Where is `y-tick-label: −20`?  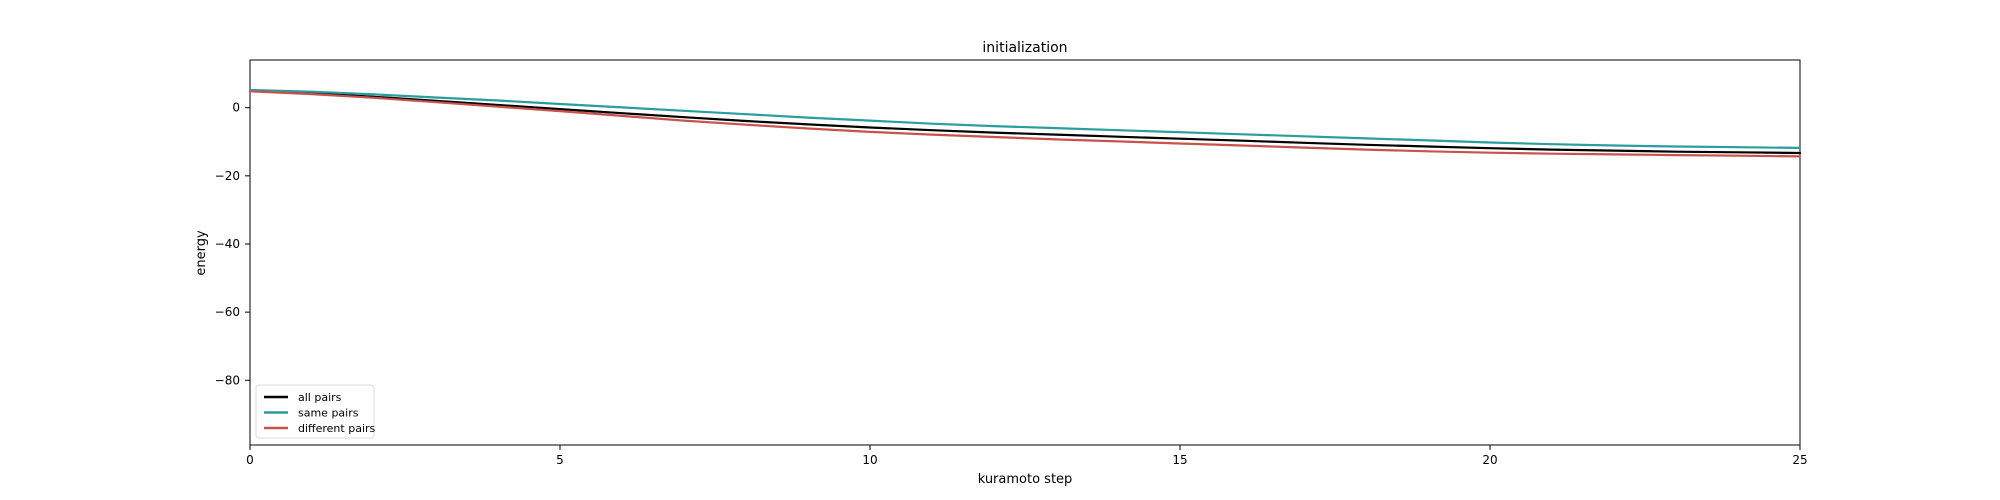 y-tick-label: −20 is located at coordinates (227, 176).